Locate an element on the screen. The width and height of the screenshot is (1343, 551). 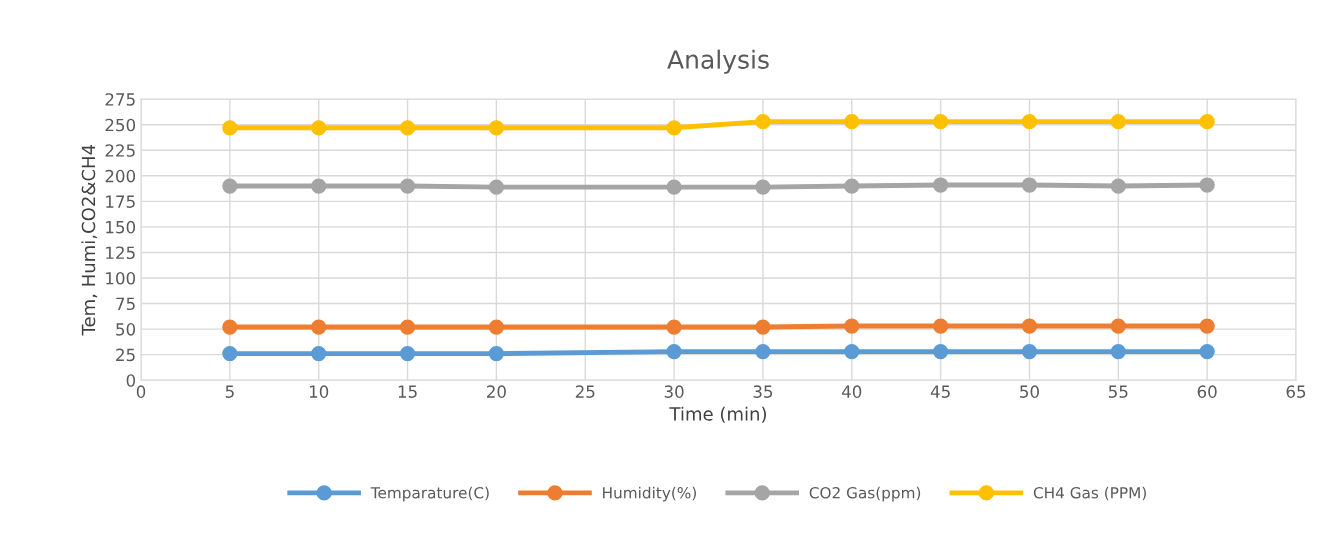
x-tick-label: 25 is located at coordinates (585, 391).